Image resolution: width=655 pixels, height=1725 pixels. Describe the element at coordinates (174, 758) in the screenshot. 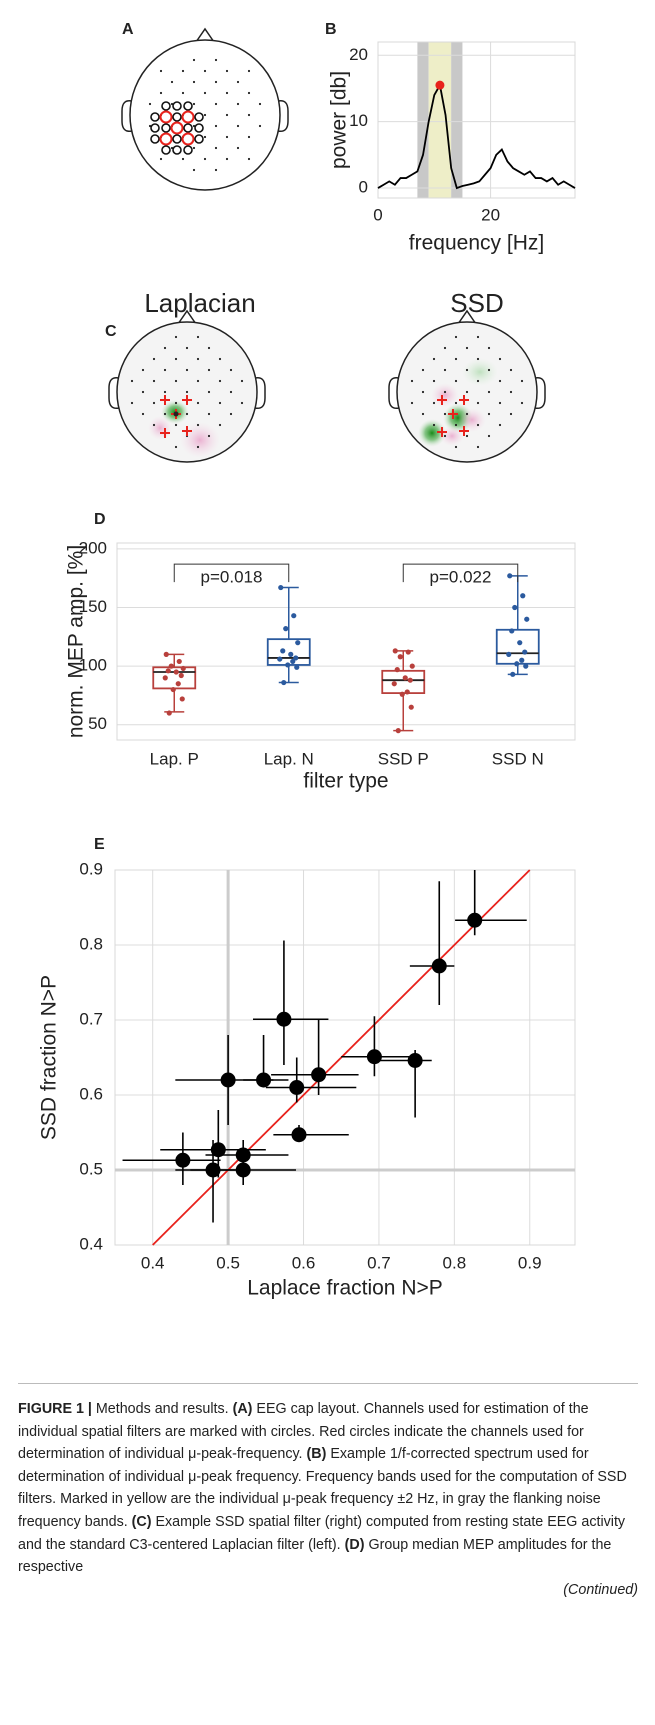

I see `x-tick-label: Lap. P` at that location.